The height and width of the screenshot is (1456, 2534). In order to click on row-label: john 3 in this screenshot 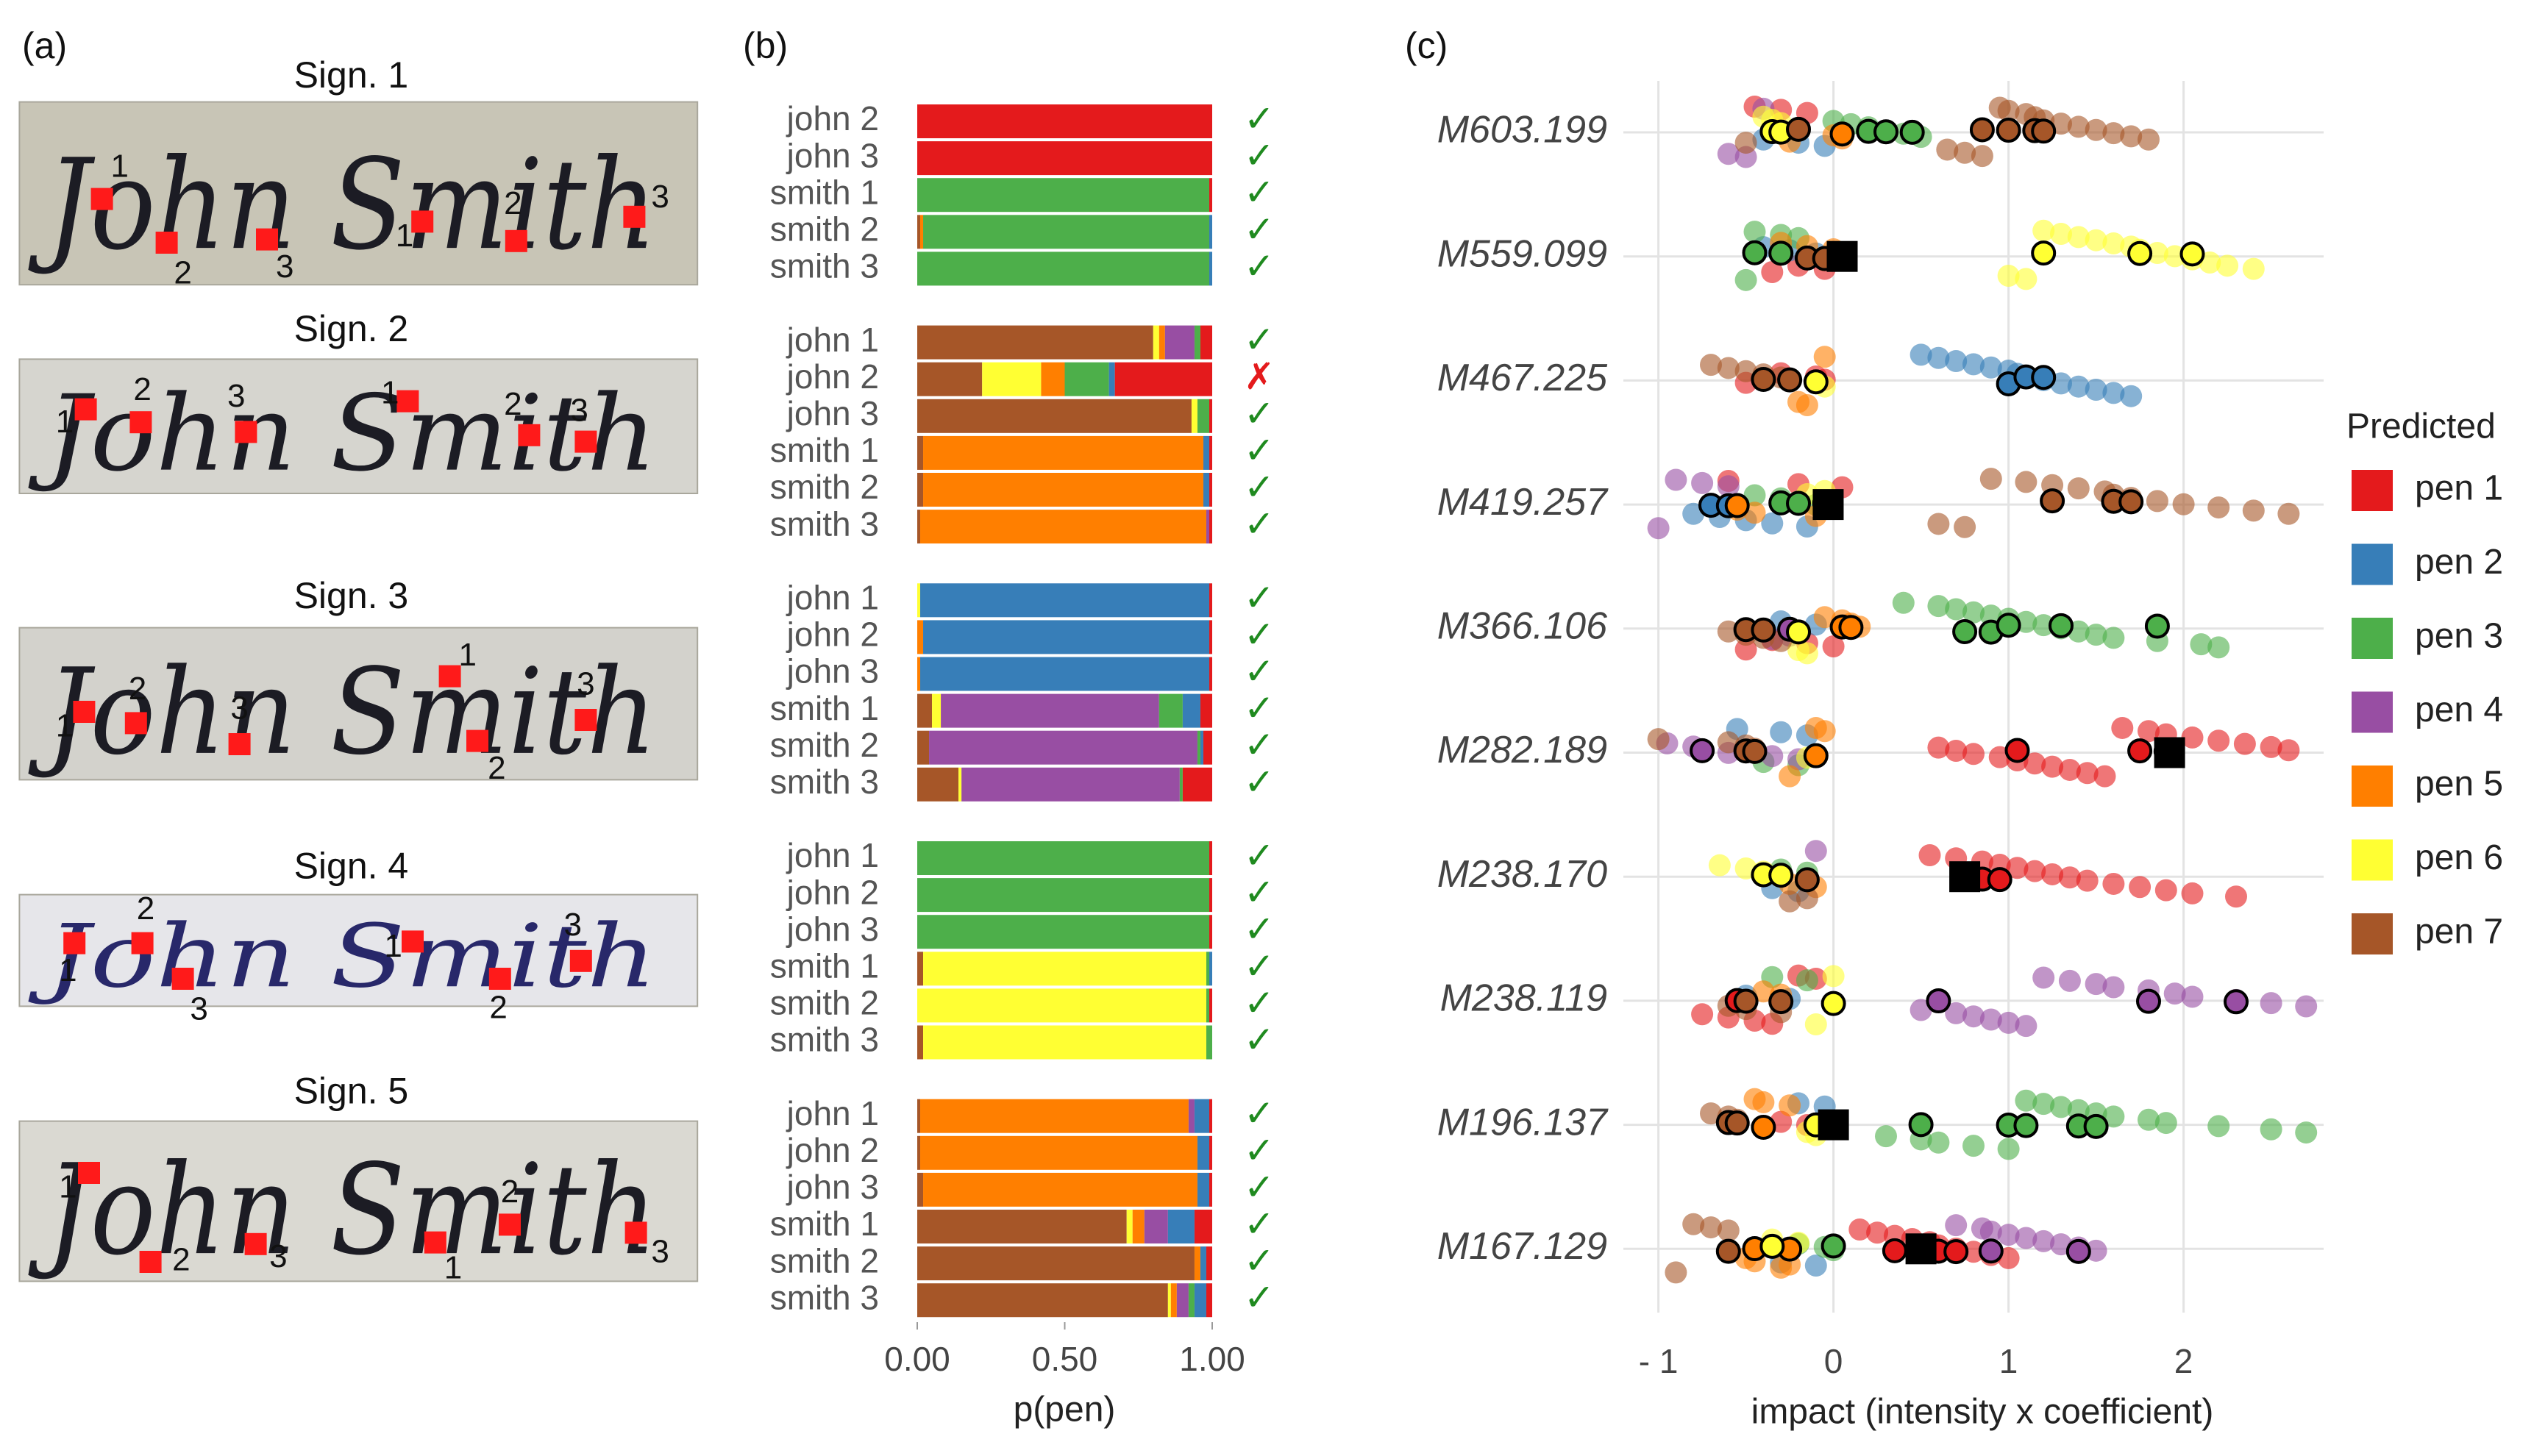, I will do `click(833, 671)`.